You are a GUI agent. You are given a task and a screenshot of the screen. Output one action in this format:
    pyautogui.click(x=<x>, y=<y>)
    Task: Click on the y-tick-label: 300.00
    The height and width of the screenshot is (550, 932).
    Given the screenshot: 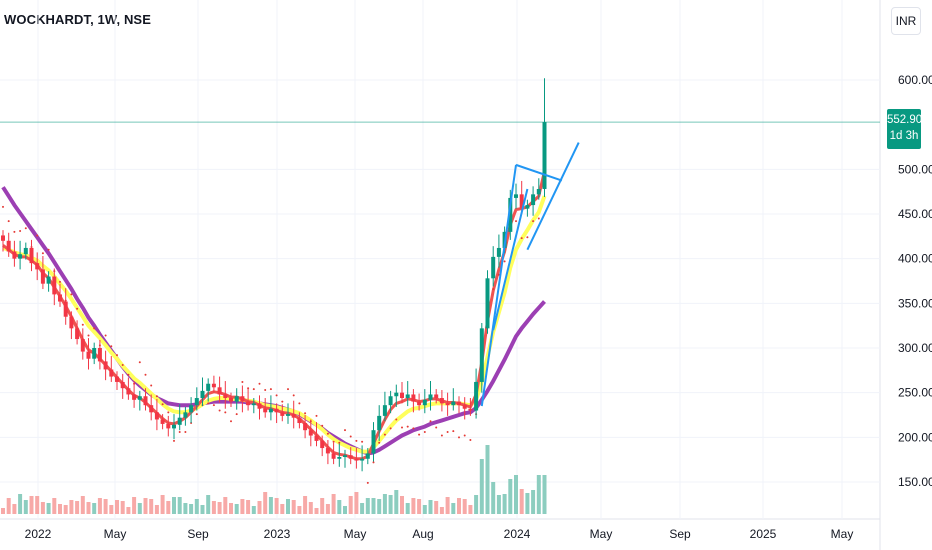 What is the action you would take?
    pyautogui.click(x=915, y=348)
    